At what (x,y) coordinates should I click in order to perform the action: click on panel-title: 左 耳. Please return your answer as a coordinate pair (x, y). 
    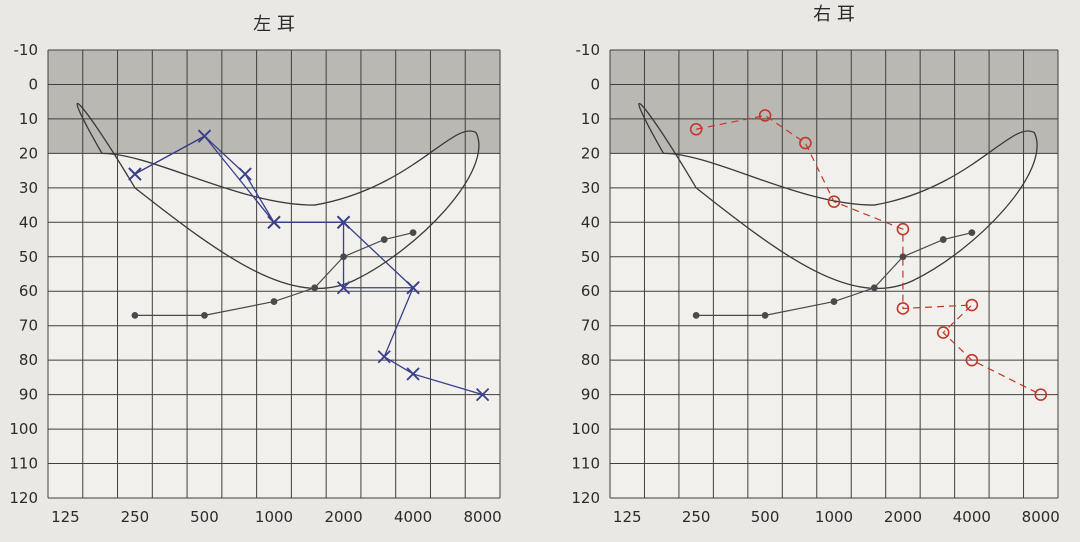
    Looking at the image, I should click on (274, 24).